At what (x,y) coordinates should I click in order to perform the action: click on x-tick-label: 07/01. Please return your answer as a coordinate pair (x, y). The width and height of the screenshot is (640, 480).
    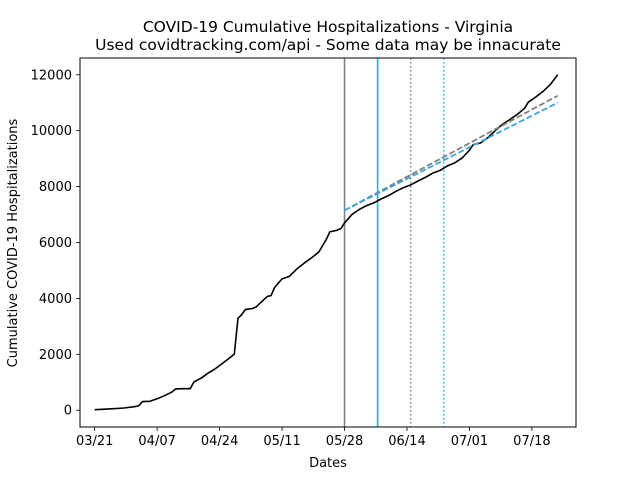
    Looking at the image, I should click on (469, 441).